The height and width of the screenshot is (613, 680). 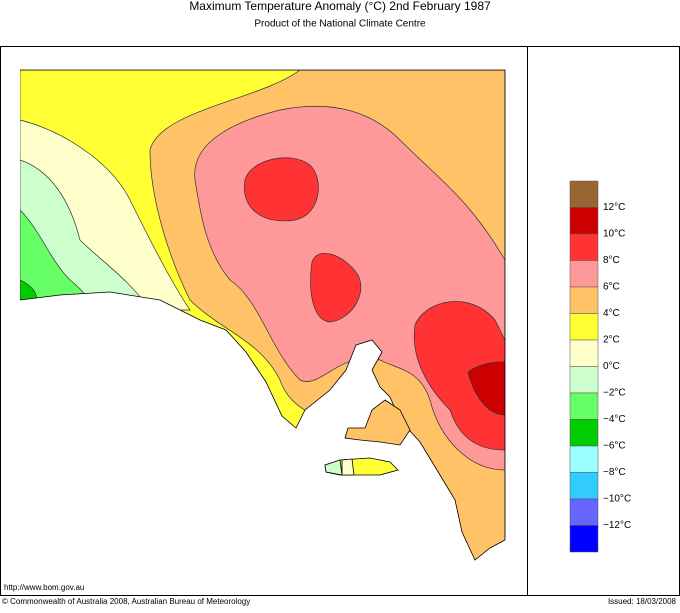 What do you see at coordinates (611, 340) in the screenshot?
I see `legend-label: 2°C` at bounding box center [611, 340].